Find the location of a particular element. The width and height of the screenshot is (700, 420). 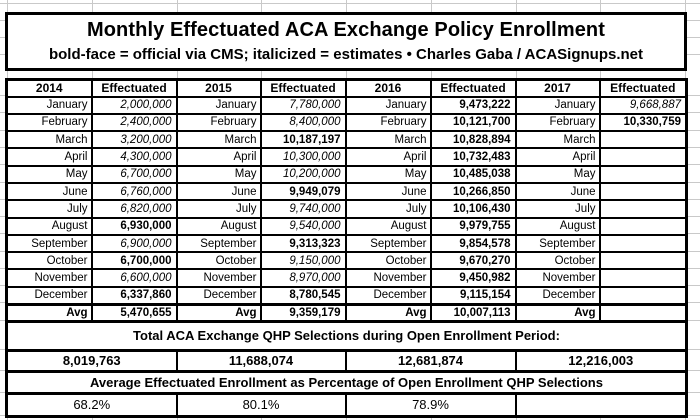

percentage-value-cell: 78.9% is located at coordinates (430, 405).